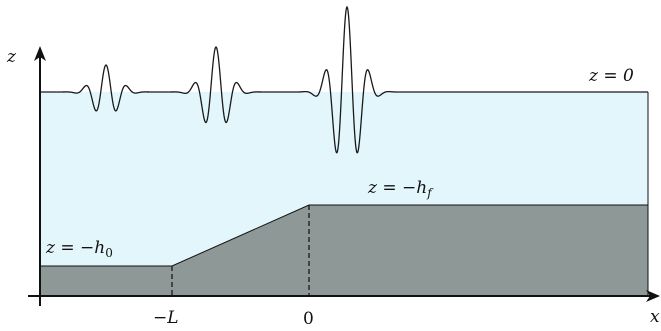 The height and width of the screenshot is (331, 661). I want to click on z-axis-arrowhead, so click(40, 53).